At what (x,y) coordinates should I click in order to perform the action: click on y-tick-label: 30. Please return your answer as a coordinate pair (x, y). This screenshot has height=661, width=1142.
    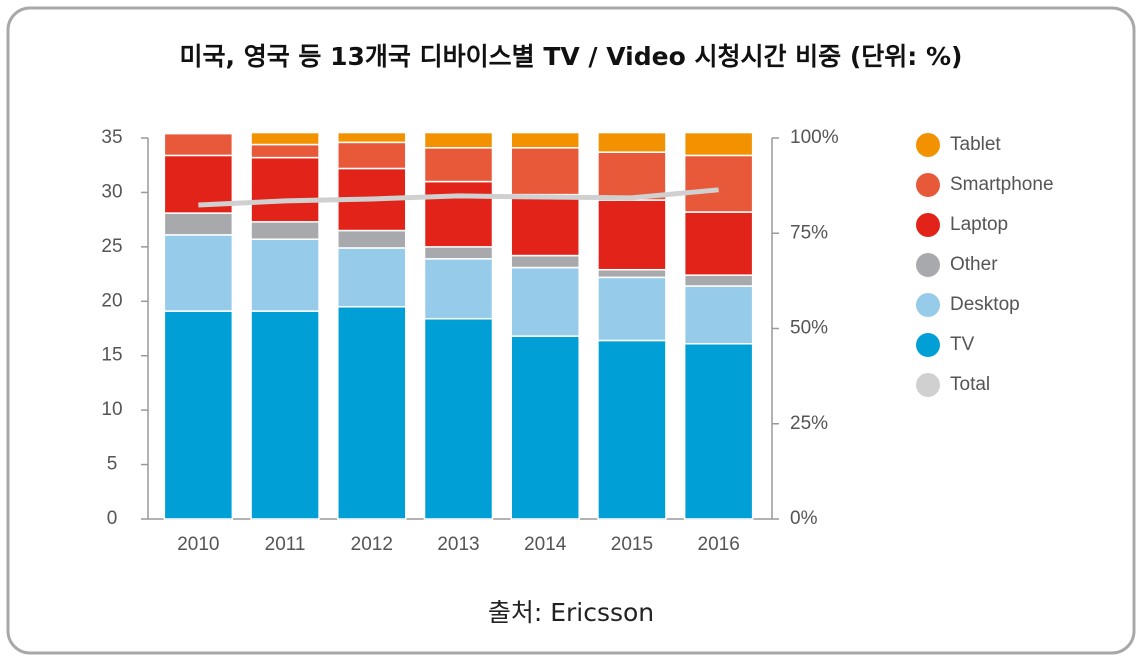
    Looking at the image, I should click on (111, 191).